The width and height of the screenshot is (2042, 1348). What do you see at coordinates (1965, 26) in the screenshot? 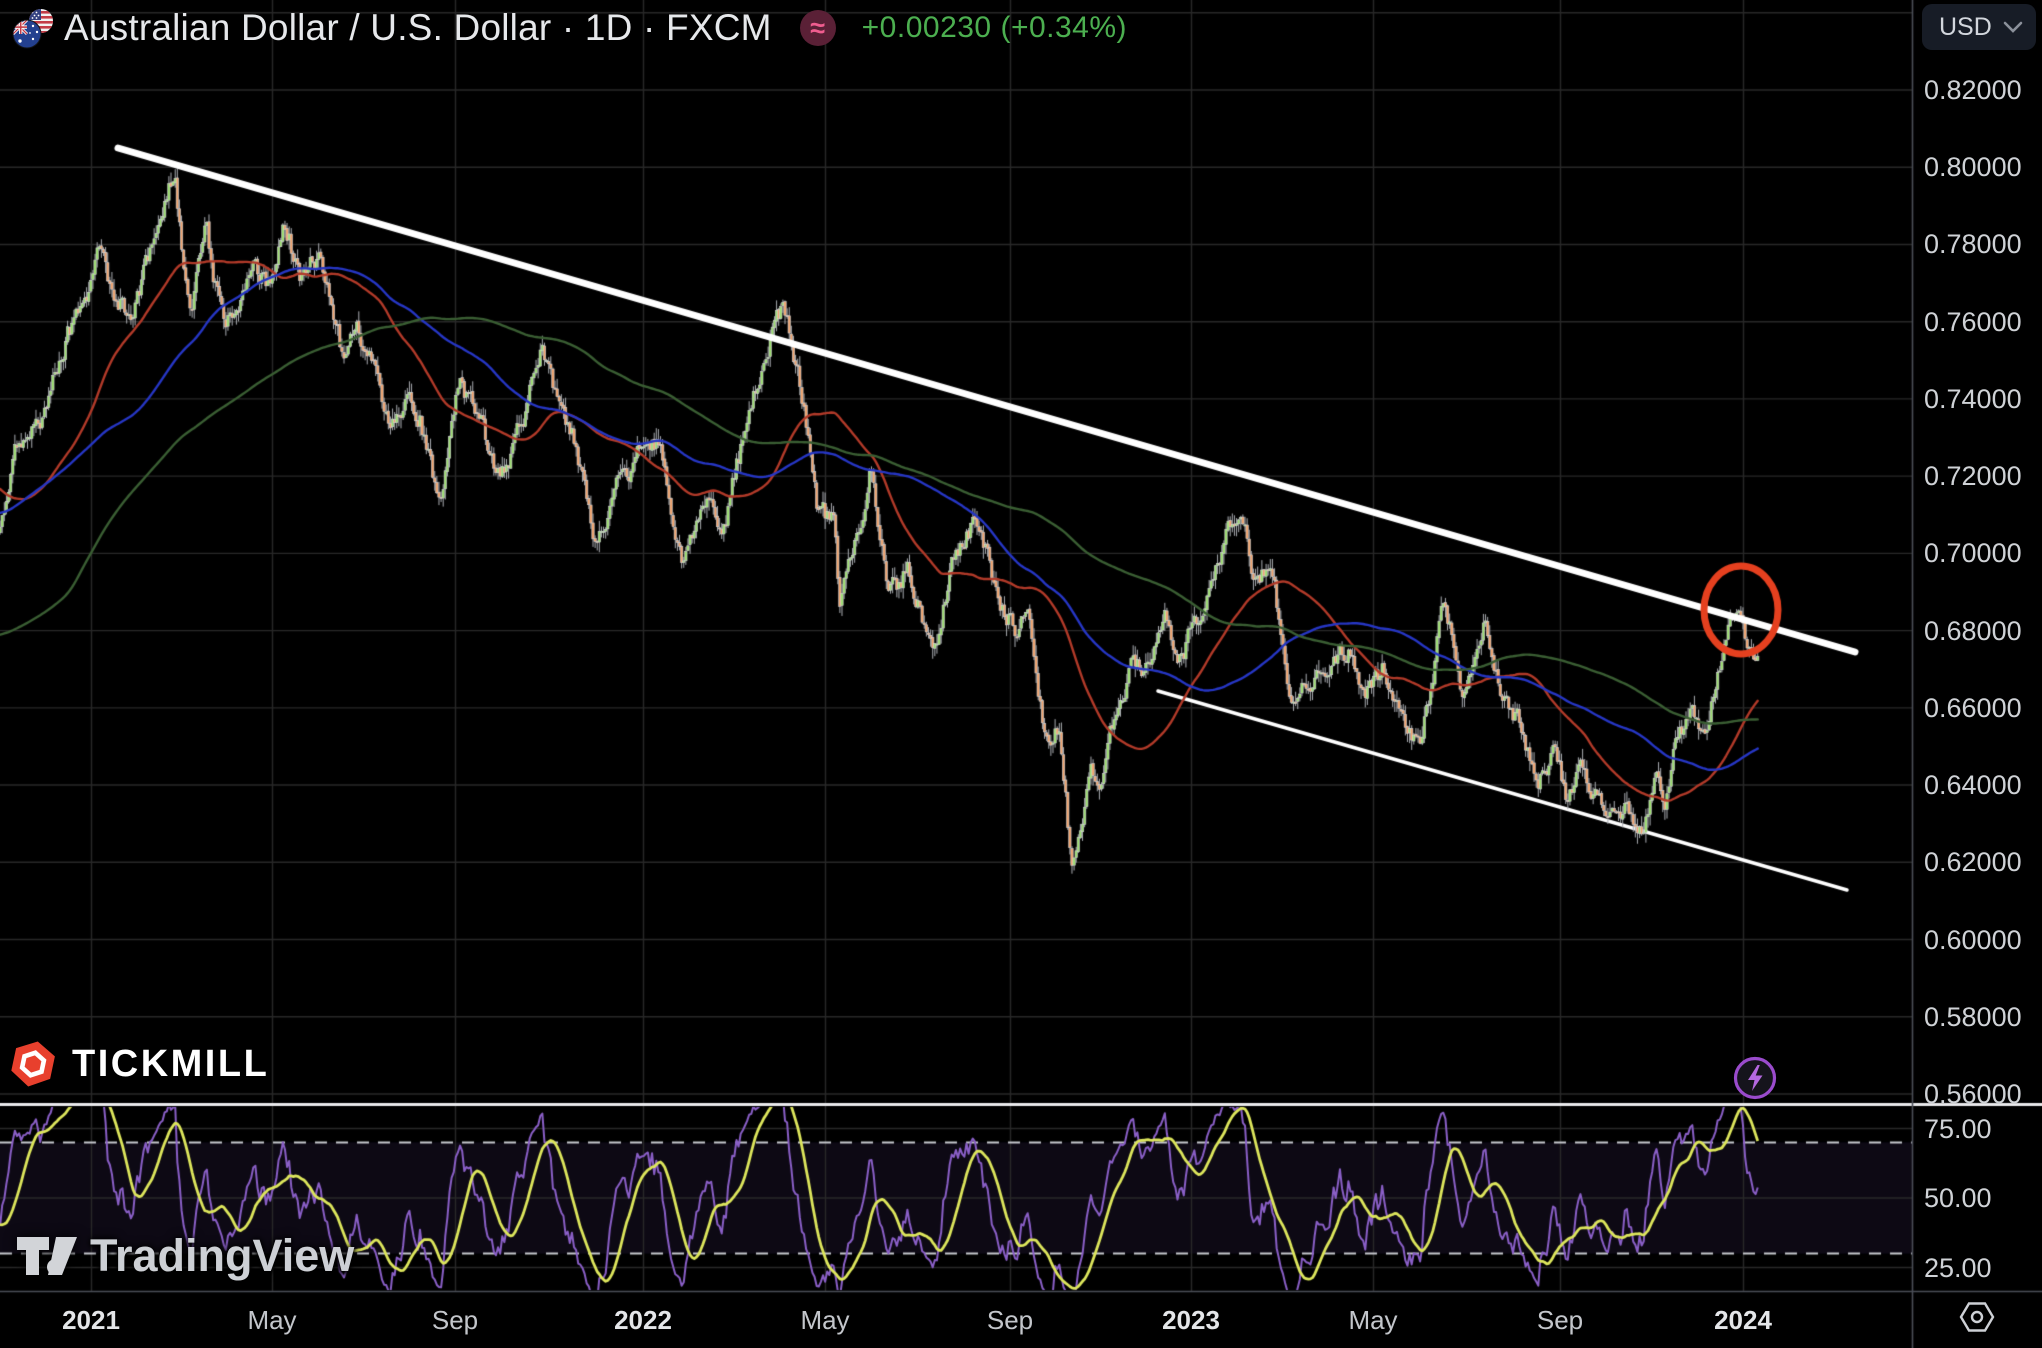
I see `currency-selector-label: USD` at bounding box center [1965, 26].